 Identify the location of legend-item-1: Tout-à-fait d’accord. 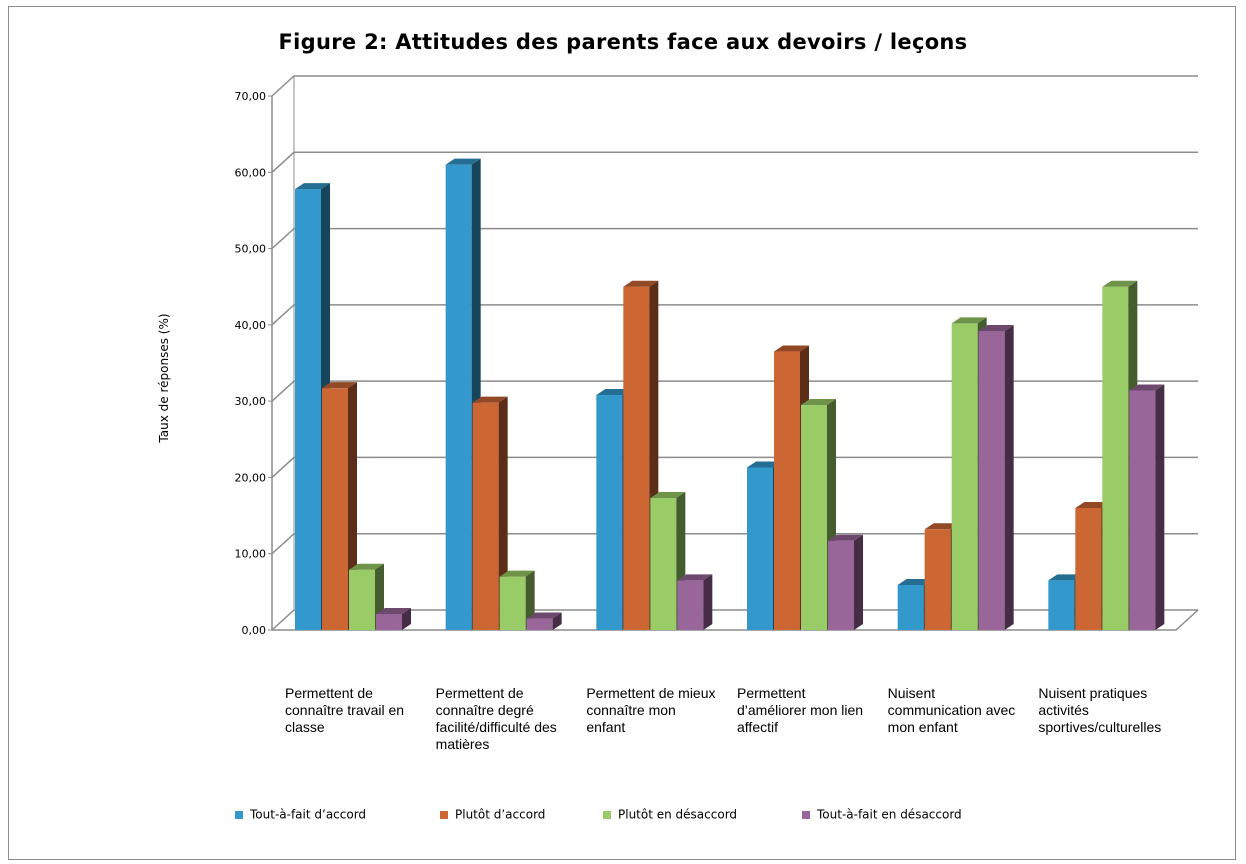
(300, 814).